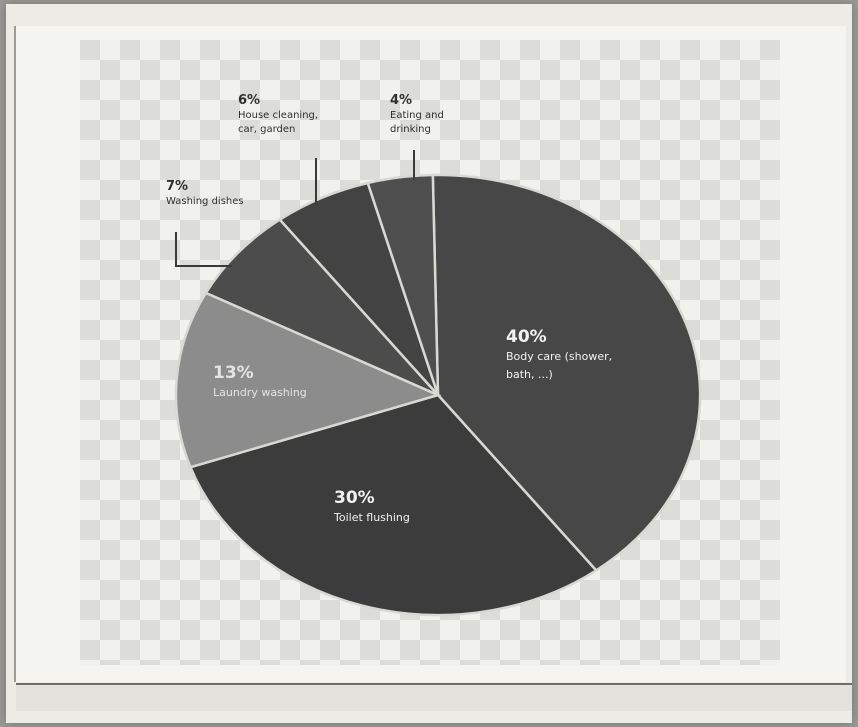 Image resolution: width=858 pixels, height=727 pixels. Describe the element at coordinates (295, 208) in the screenshot. I see `leader-lines` at that location.